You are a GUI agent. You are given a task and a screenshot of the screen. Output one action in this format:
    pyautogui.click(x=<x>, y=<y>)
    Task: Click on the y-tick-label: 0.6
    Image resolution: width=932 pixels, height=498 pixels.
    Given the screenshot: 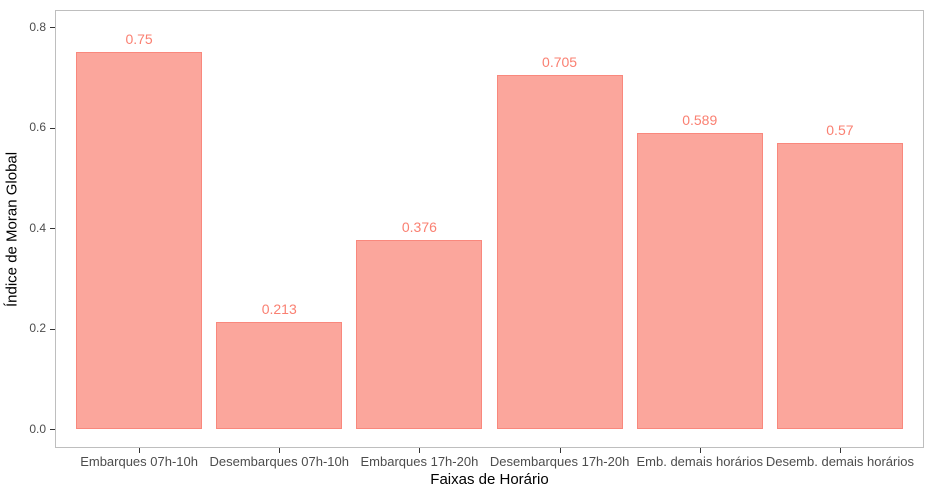 What is the action you would take?
    pyautogui.click(x=37, y=127)
    